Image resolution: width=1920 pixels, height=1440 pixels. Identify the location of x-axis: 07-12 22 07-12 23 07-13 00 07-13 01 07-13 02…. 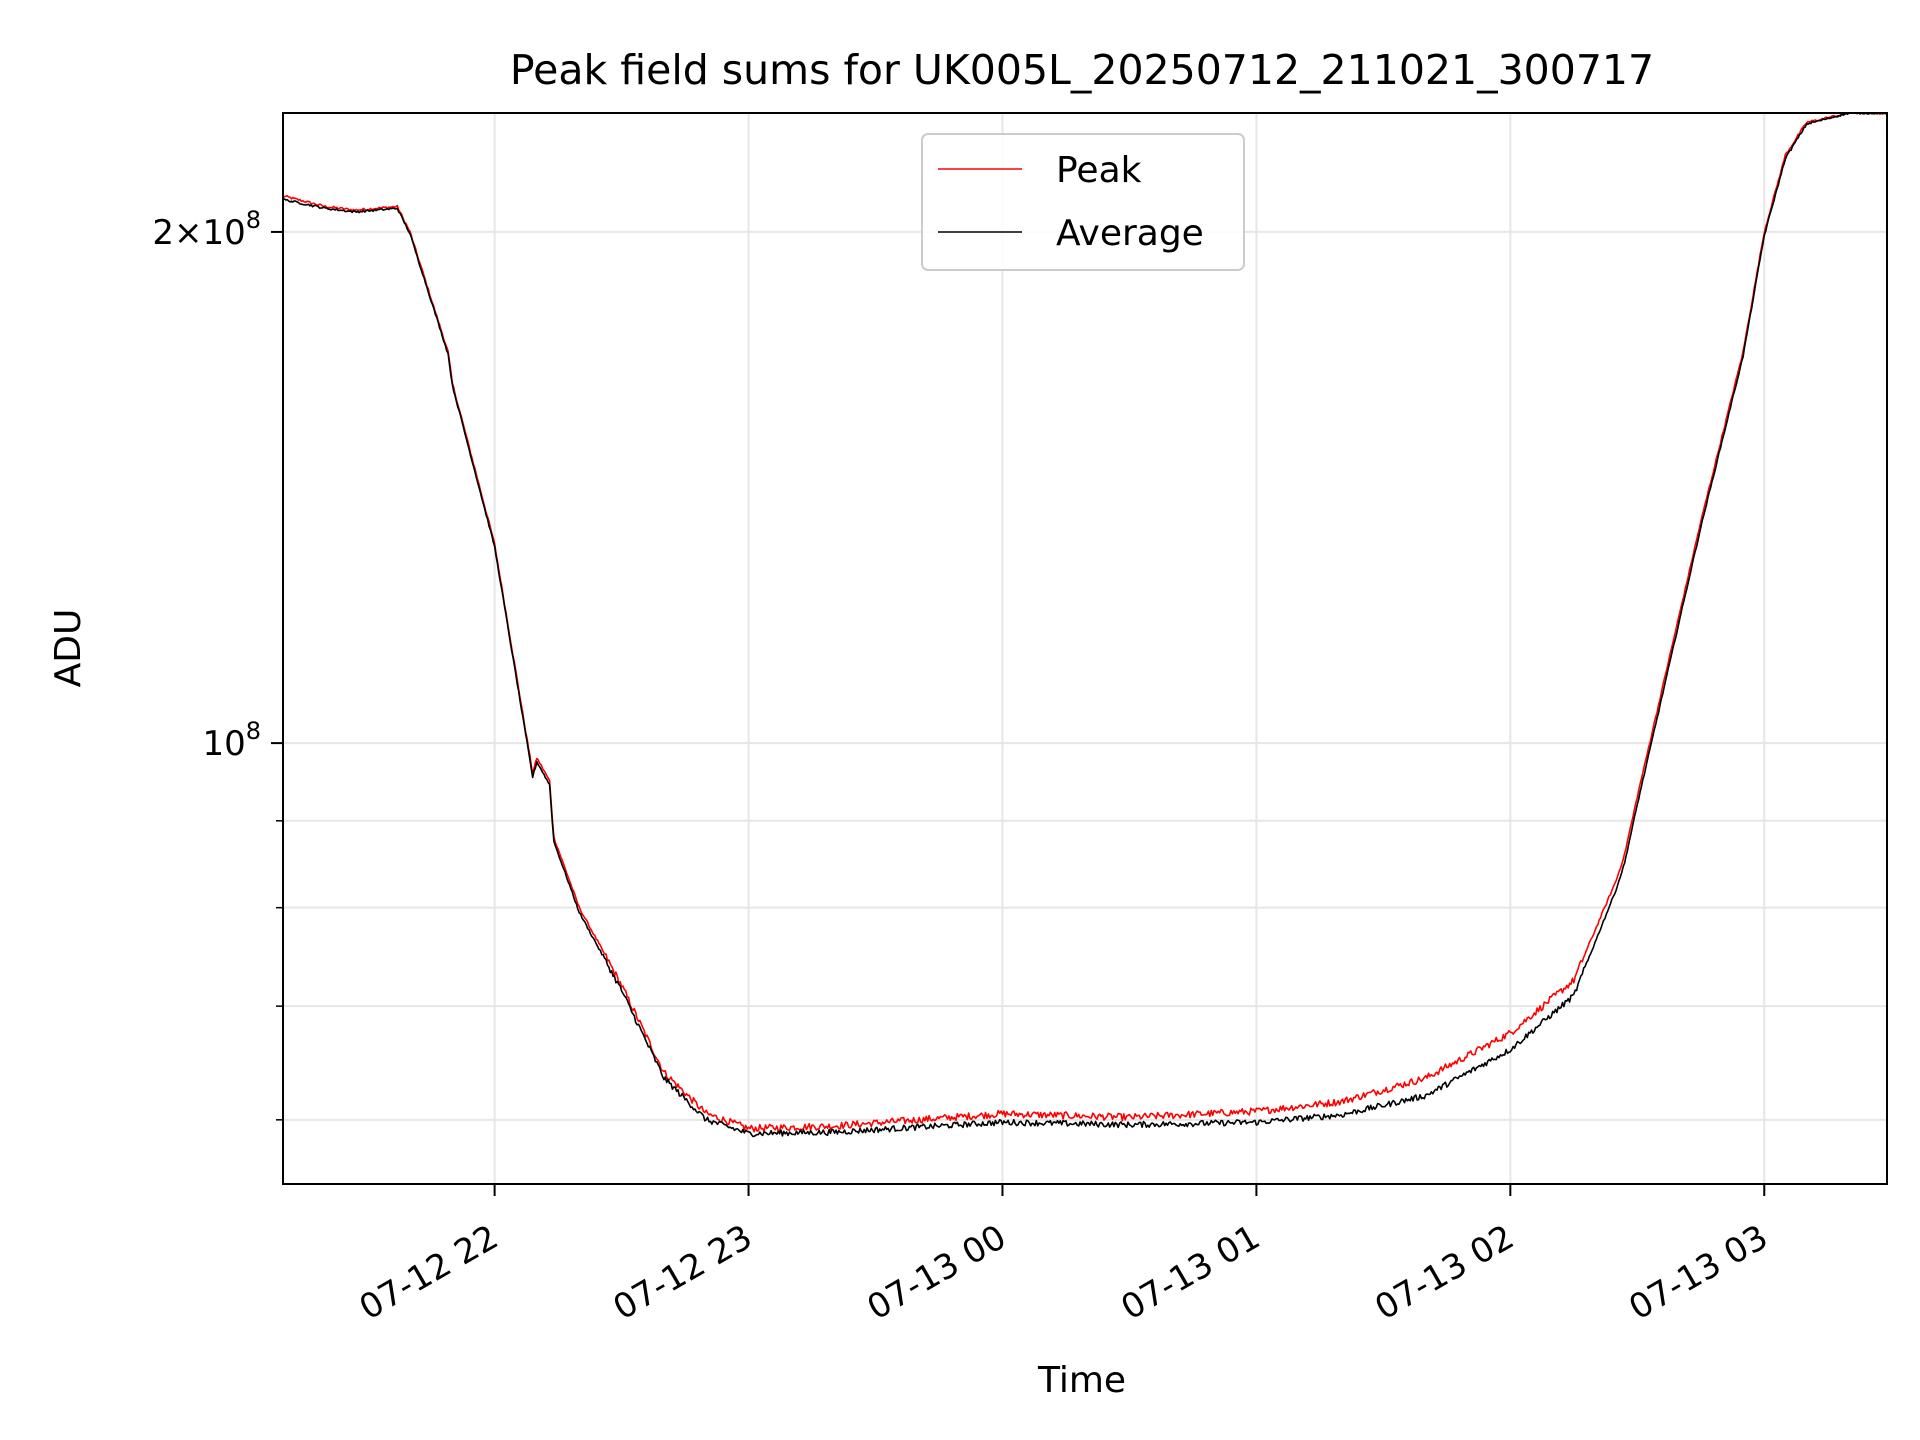
(1064, 1256).